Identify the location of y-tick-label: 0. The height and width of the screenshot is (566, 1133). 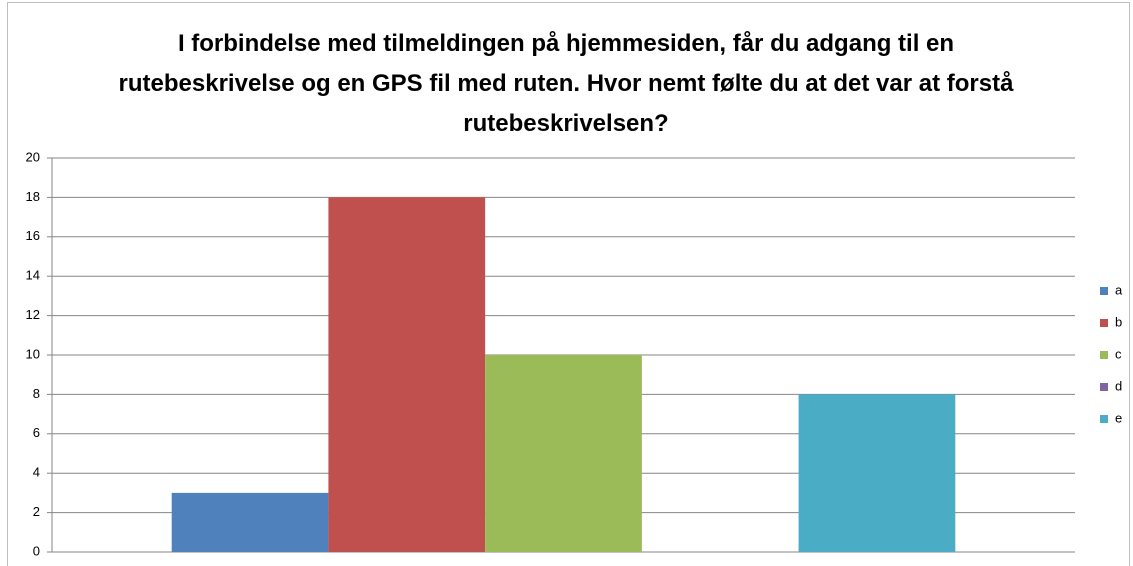
(36, 550).